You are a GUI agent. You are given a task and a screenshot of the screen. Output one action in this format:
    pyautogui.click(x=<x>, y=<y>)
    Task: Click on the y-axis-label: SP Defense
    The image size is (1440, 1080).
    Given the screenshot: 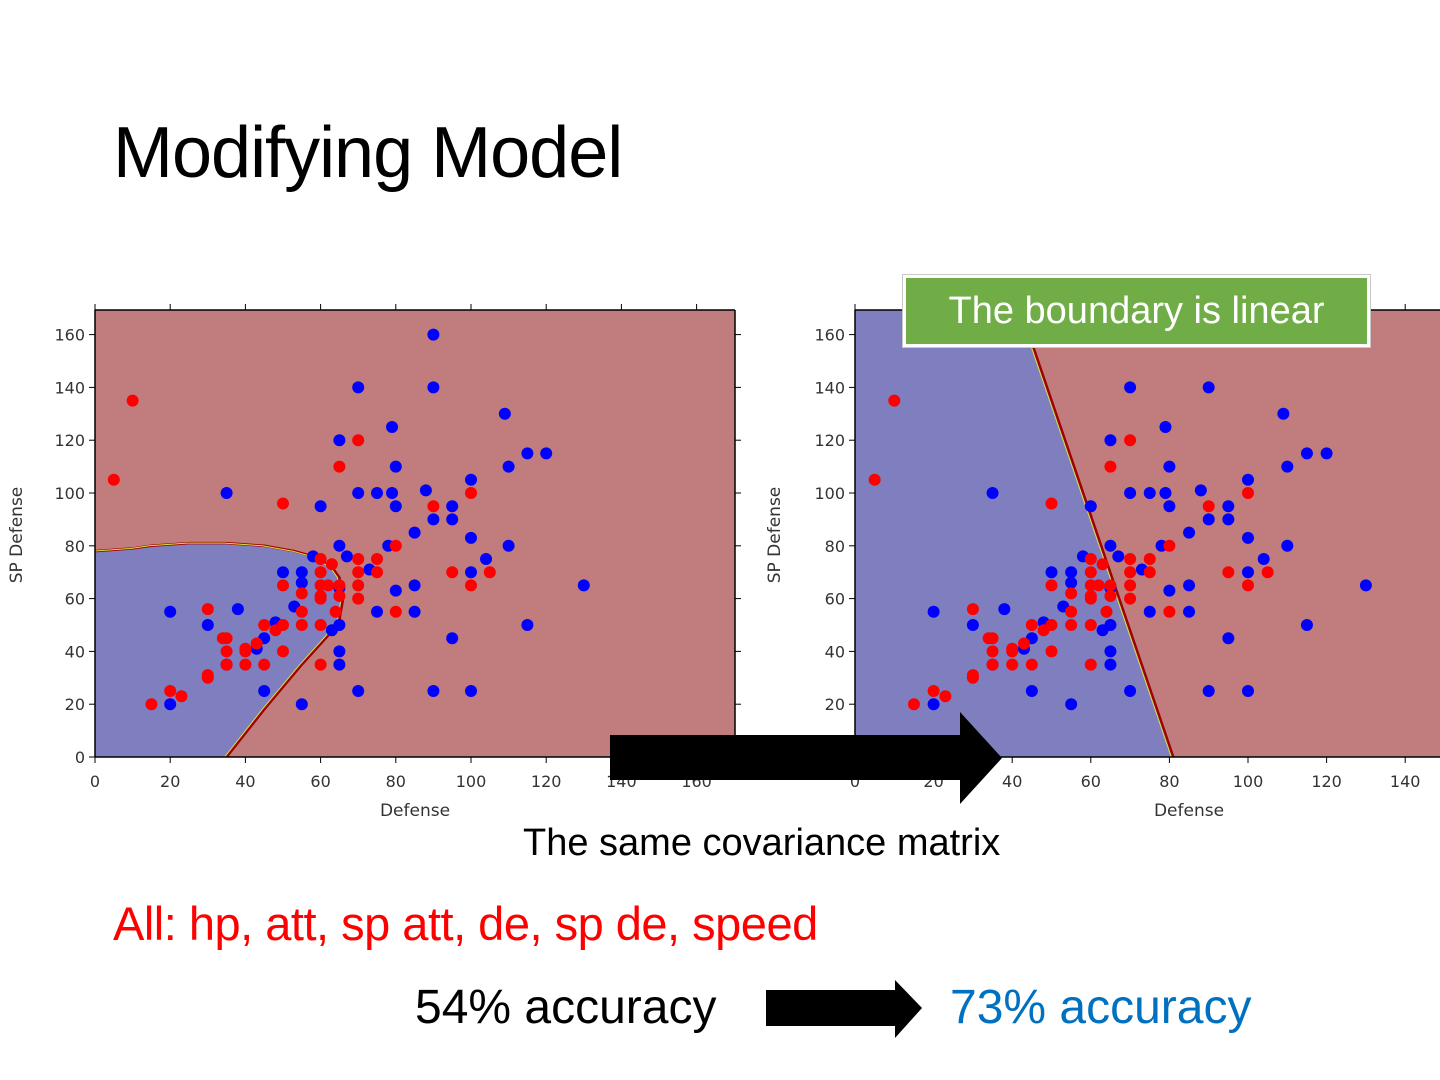 What is the action you would take?
    pyautogui.click(x=17, y=535)
    